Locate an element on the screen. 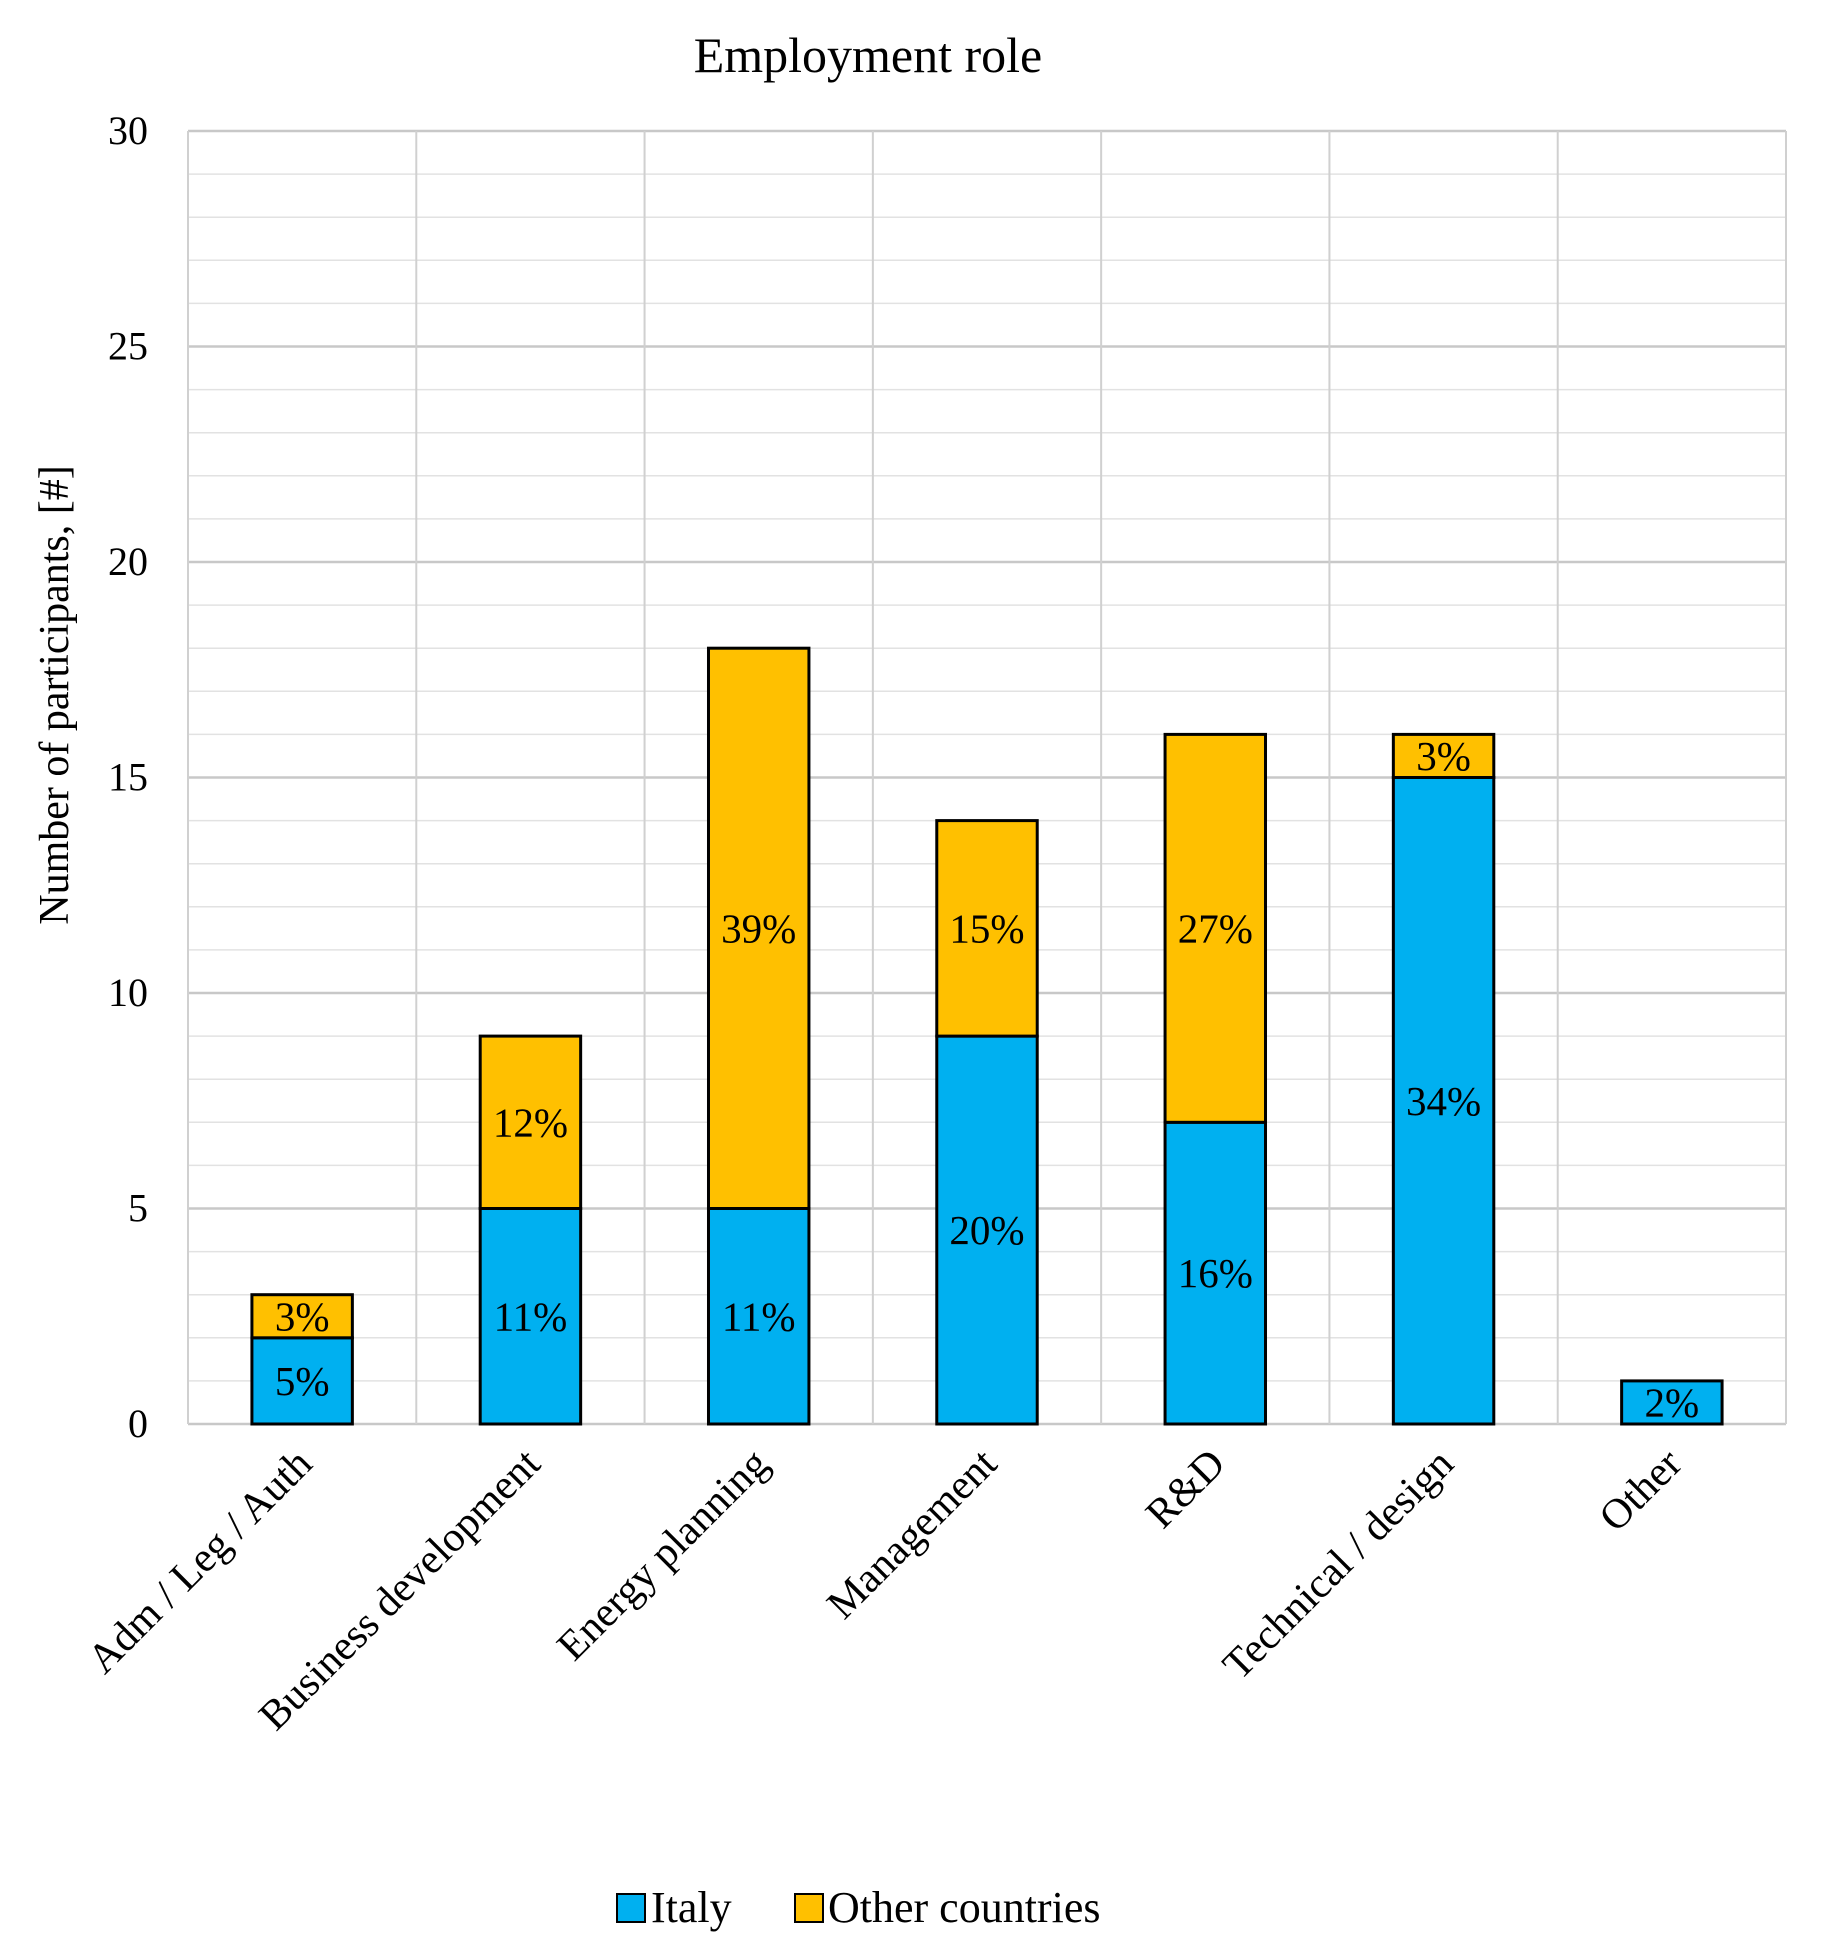 The width and height of the screenshot is (1824, 1960). data-label: 34% is located at coordinates (1443, 1101).